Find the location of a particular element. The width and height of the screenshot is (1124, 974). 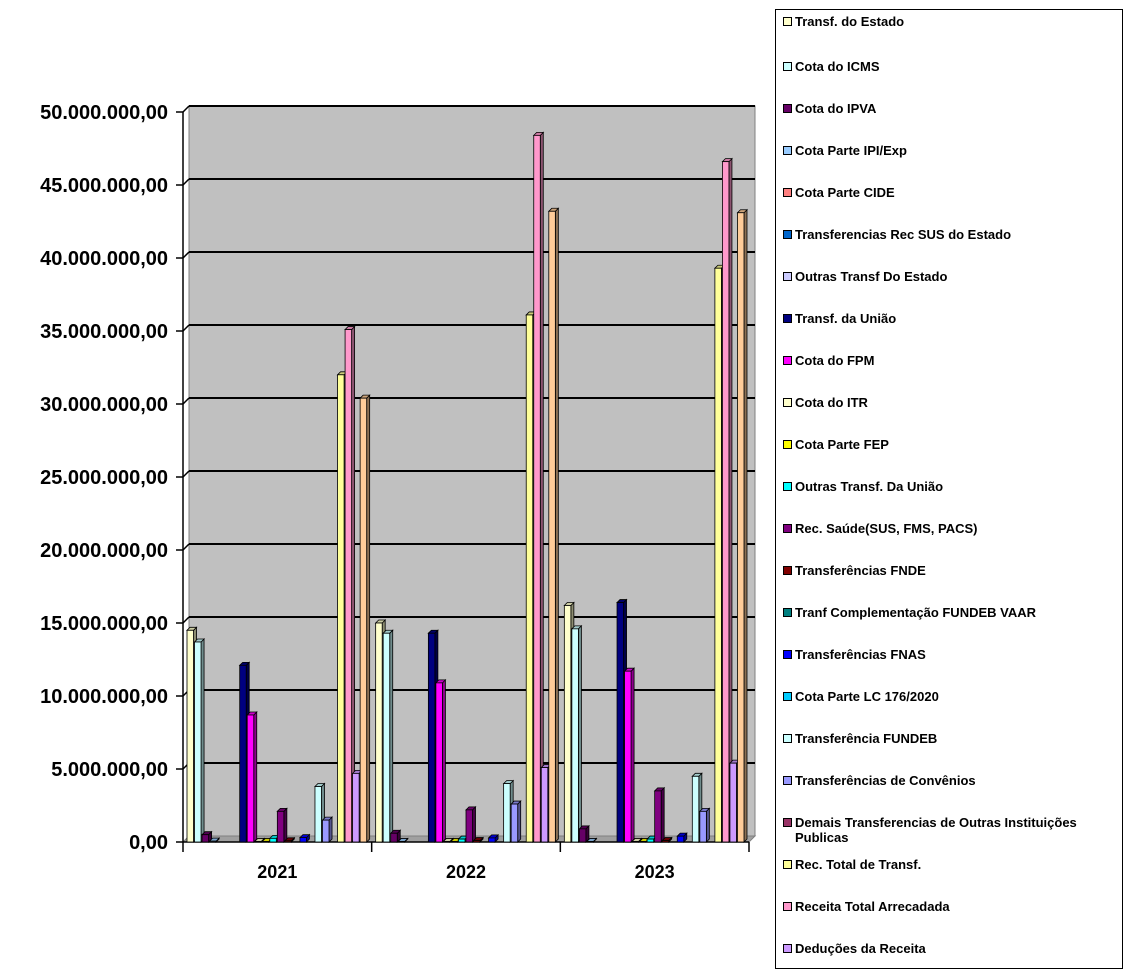

legend-label: Deduções da Receita is located at coordinates (860, 948).